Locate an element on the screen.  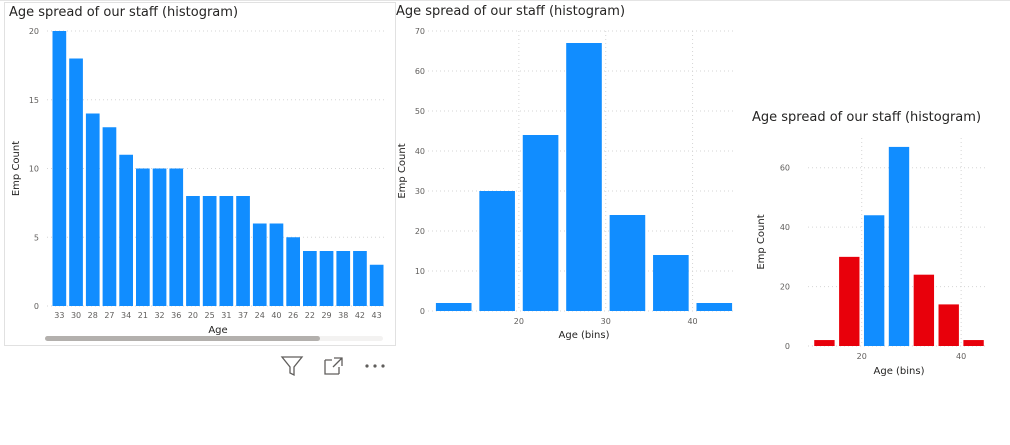
focus-mode-icon-glyph is located at coordinates (333, 366).